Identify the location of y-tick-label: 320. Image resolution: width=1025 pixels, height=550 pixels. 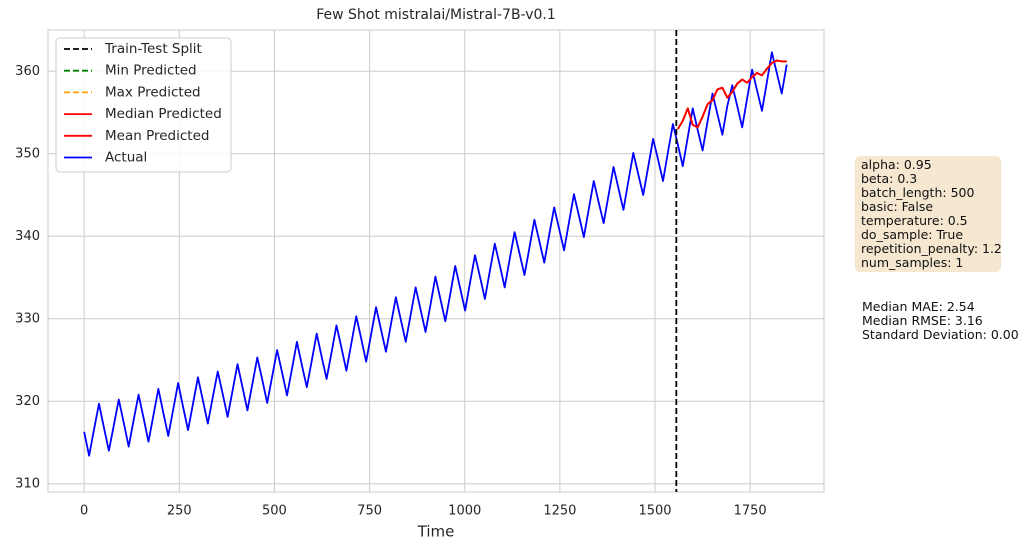
(27, 401).